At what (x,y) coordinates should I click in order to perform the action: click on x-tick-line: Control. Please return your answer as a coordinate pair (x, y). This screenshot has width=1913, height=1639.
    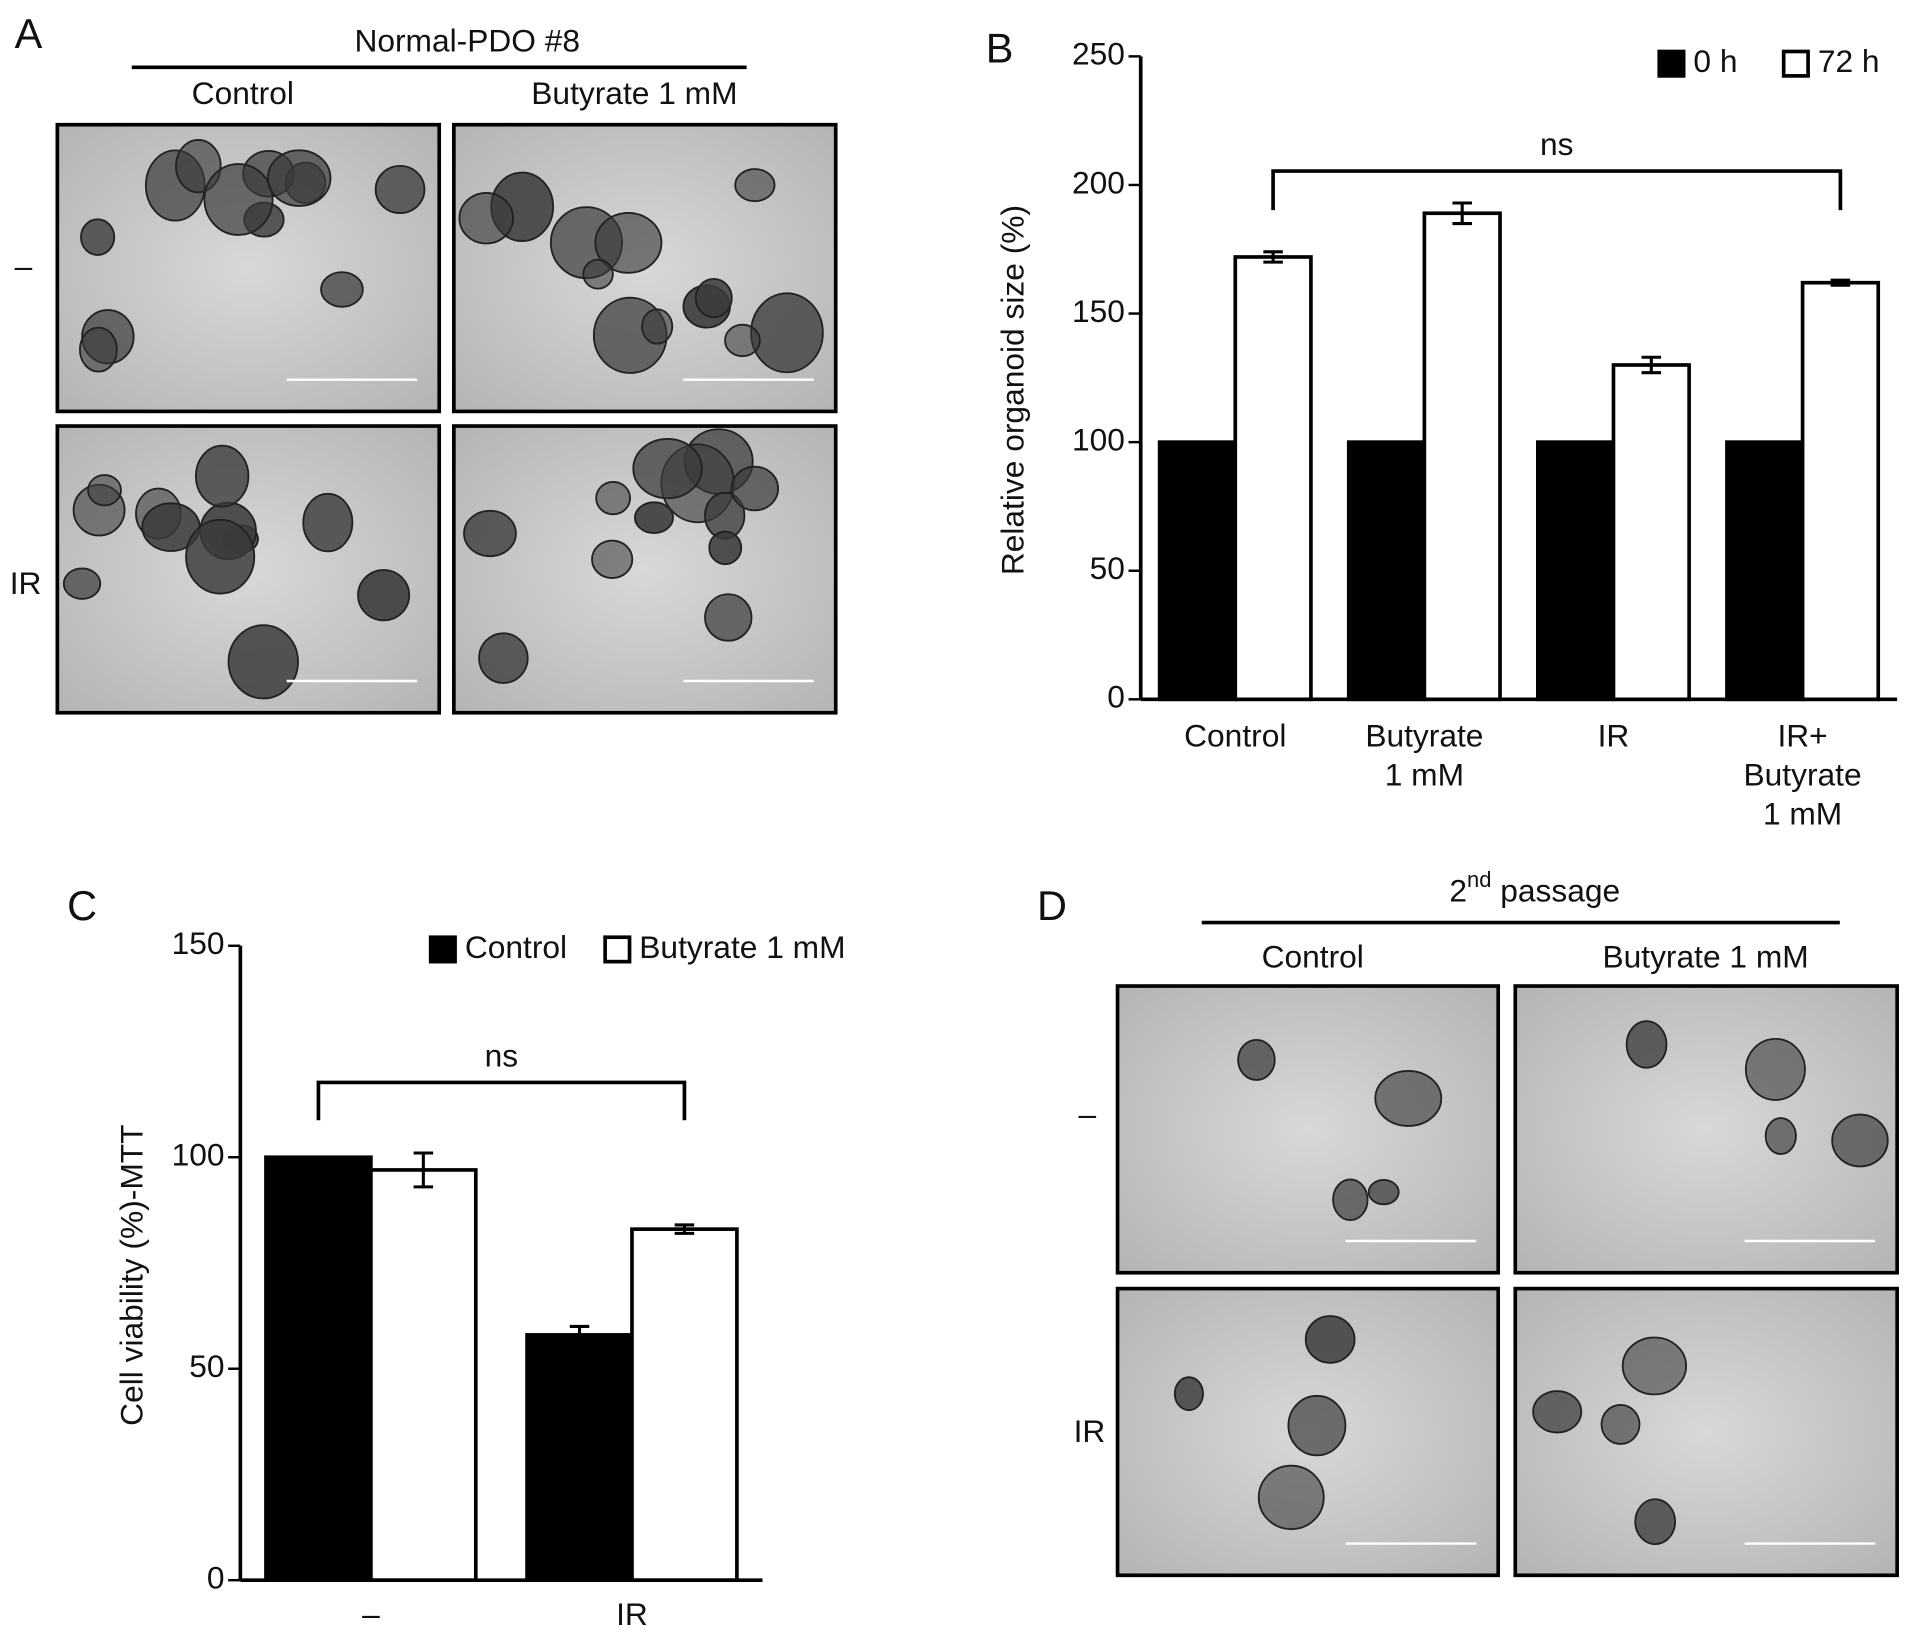
    Looking at the image, I should click on (1235, 736).